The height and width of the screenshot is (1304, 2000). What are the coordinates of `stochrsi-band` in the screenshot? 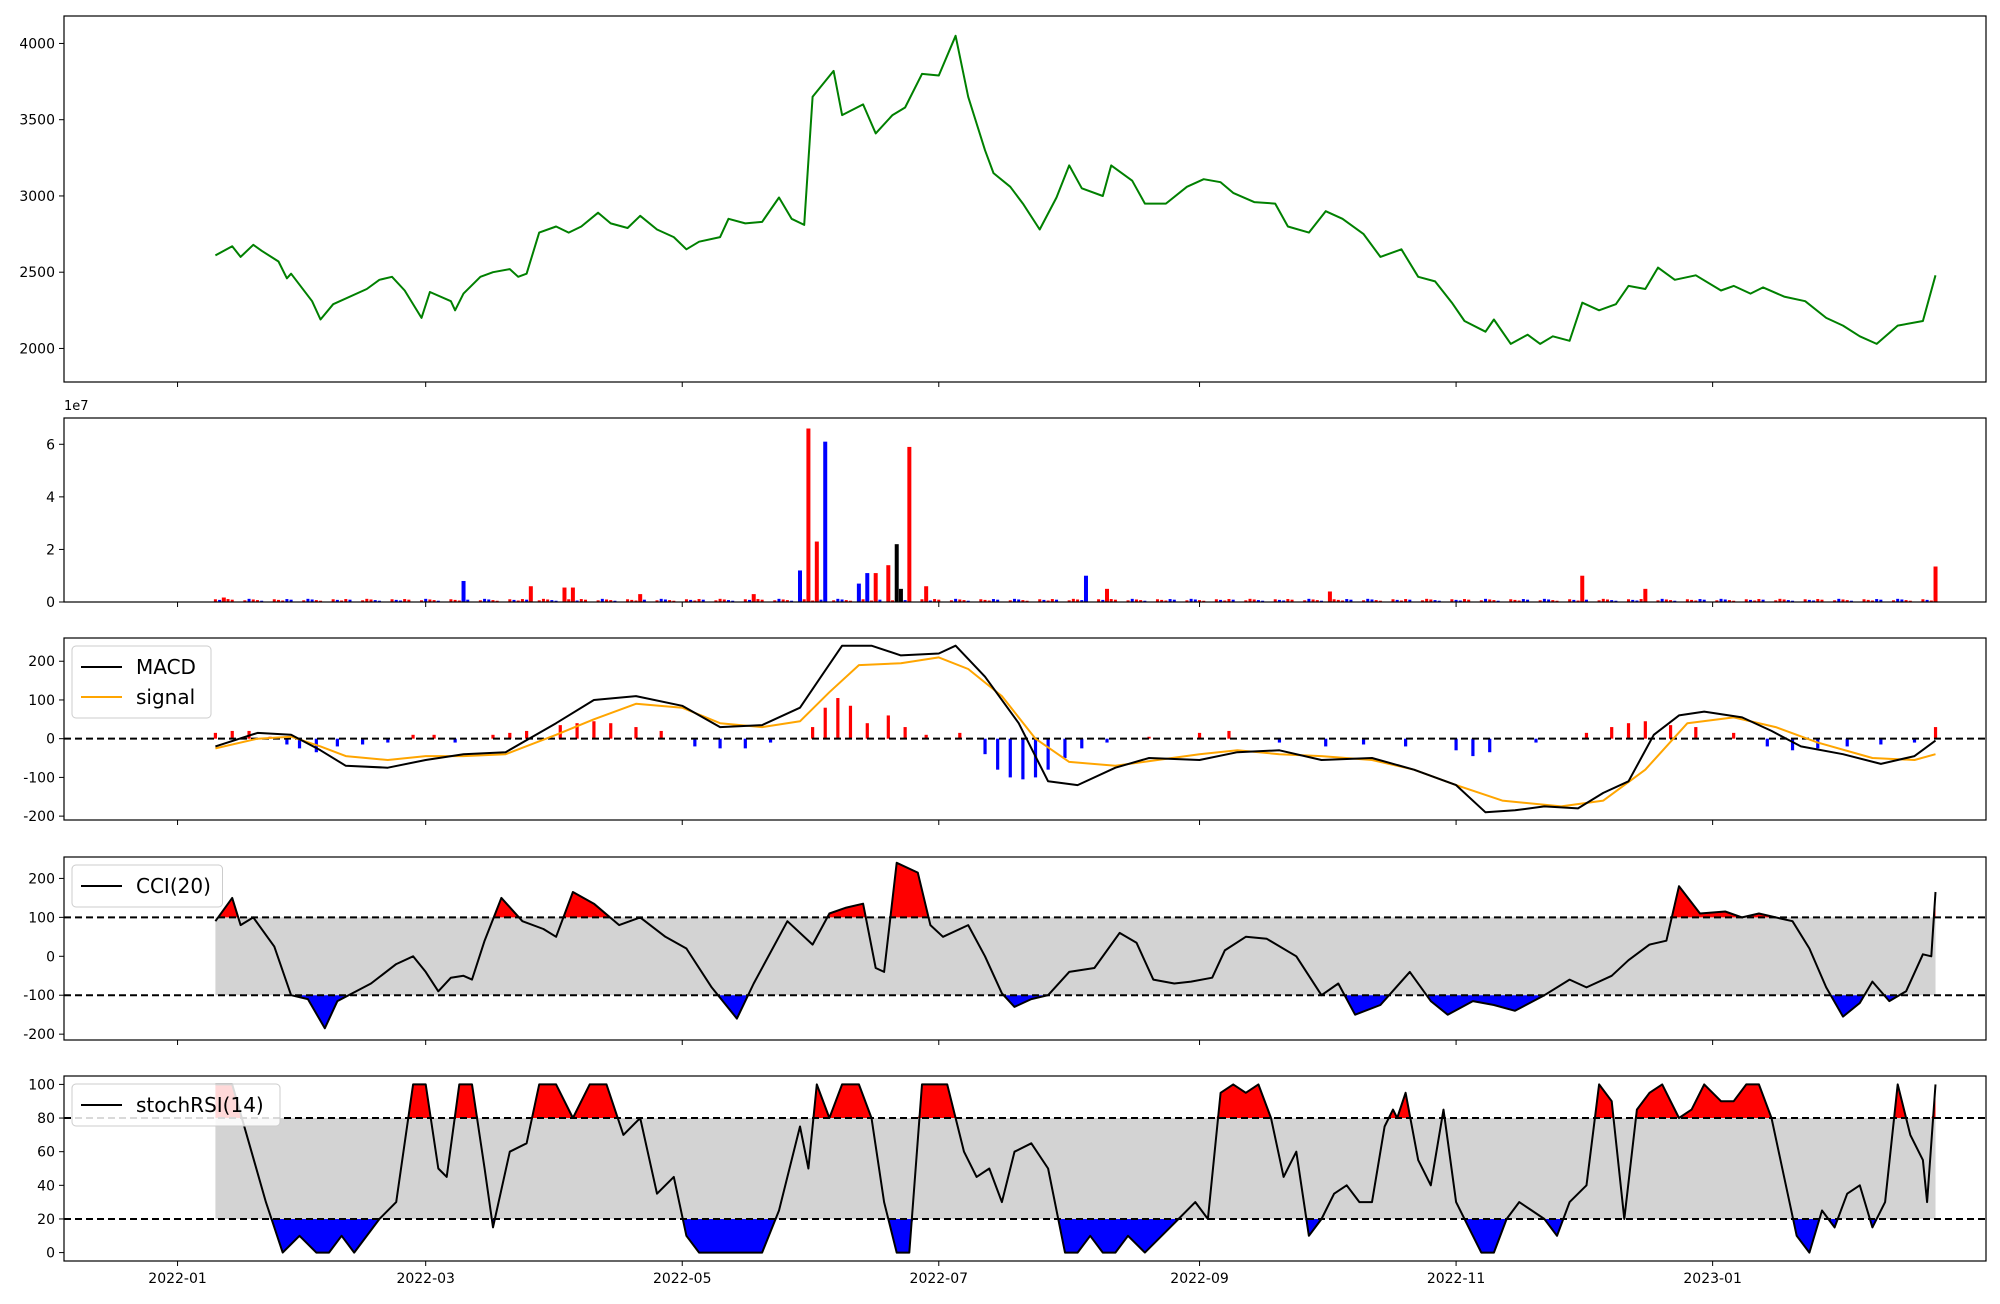 It's located at (1075, 1168).